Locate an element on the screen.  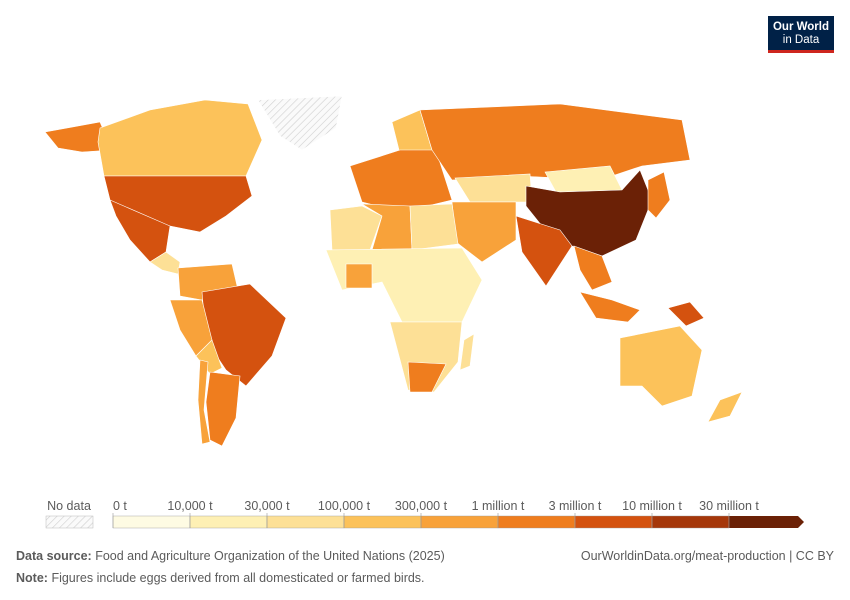
logo-box is located at coordinates (801, 33).